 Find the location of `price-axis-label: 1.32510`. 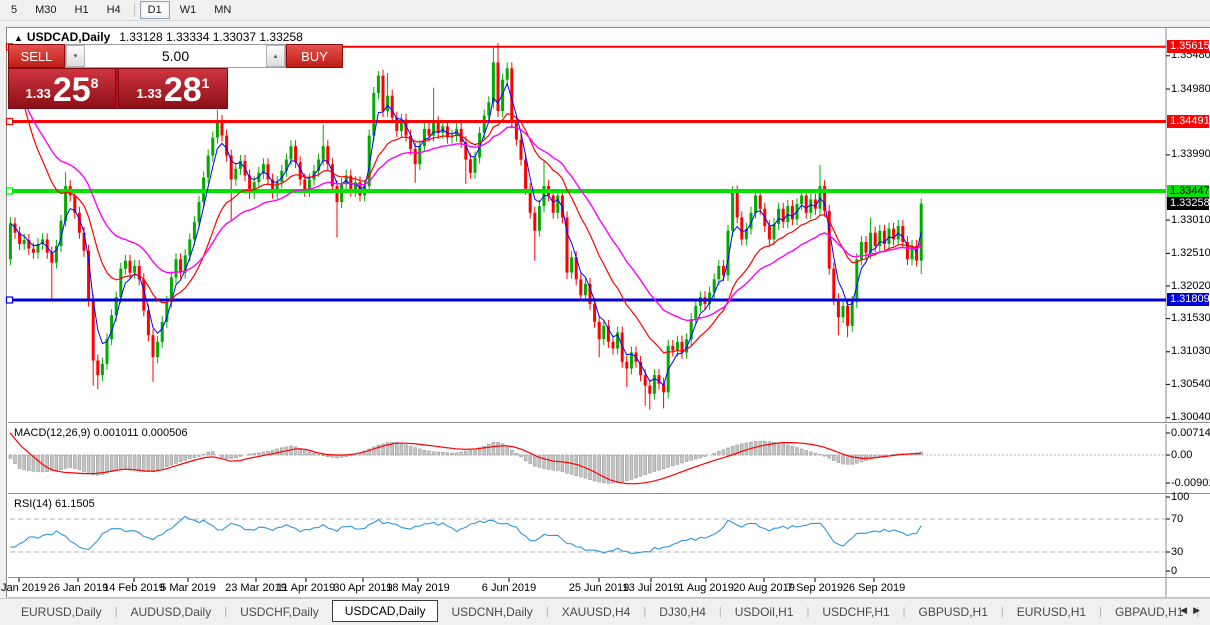

price-axis-label: 1.32510 is located at coordinates (1190, 252).